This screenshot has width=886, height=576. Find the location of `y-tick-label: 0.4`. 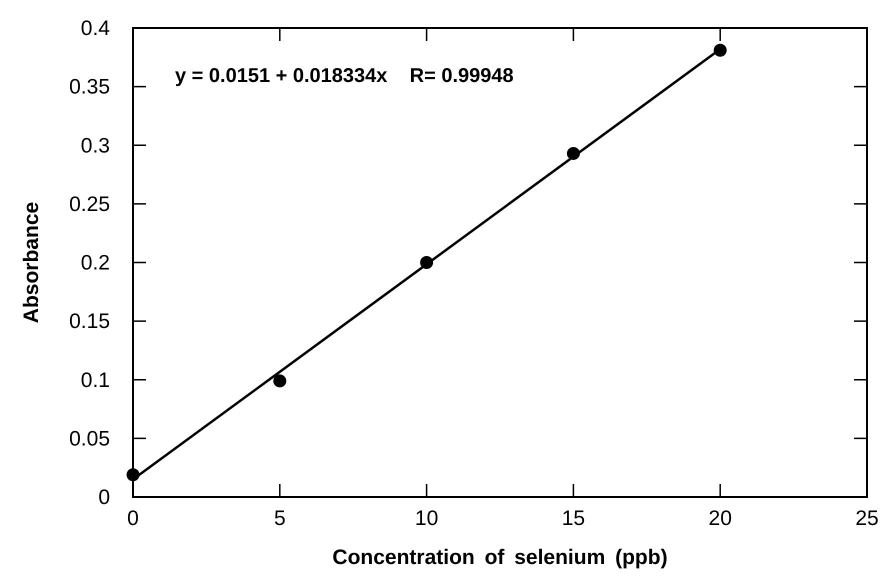

y-tick-label: 0.4 is located at coordinates (95, 28).